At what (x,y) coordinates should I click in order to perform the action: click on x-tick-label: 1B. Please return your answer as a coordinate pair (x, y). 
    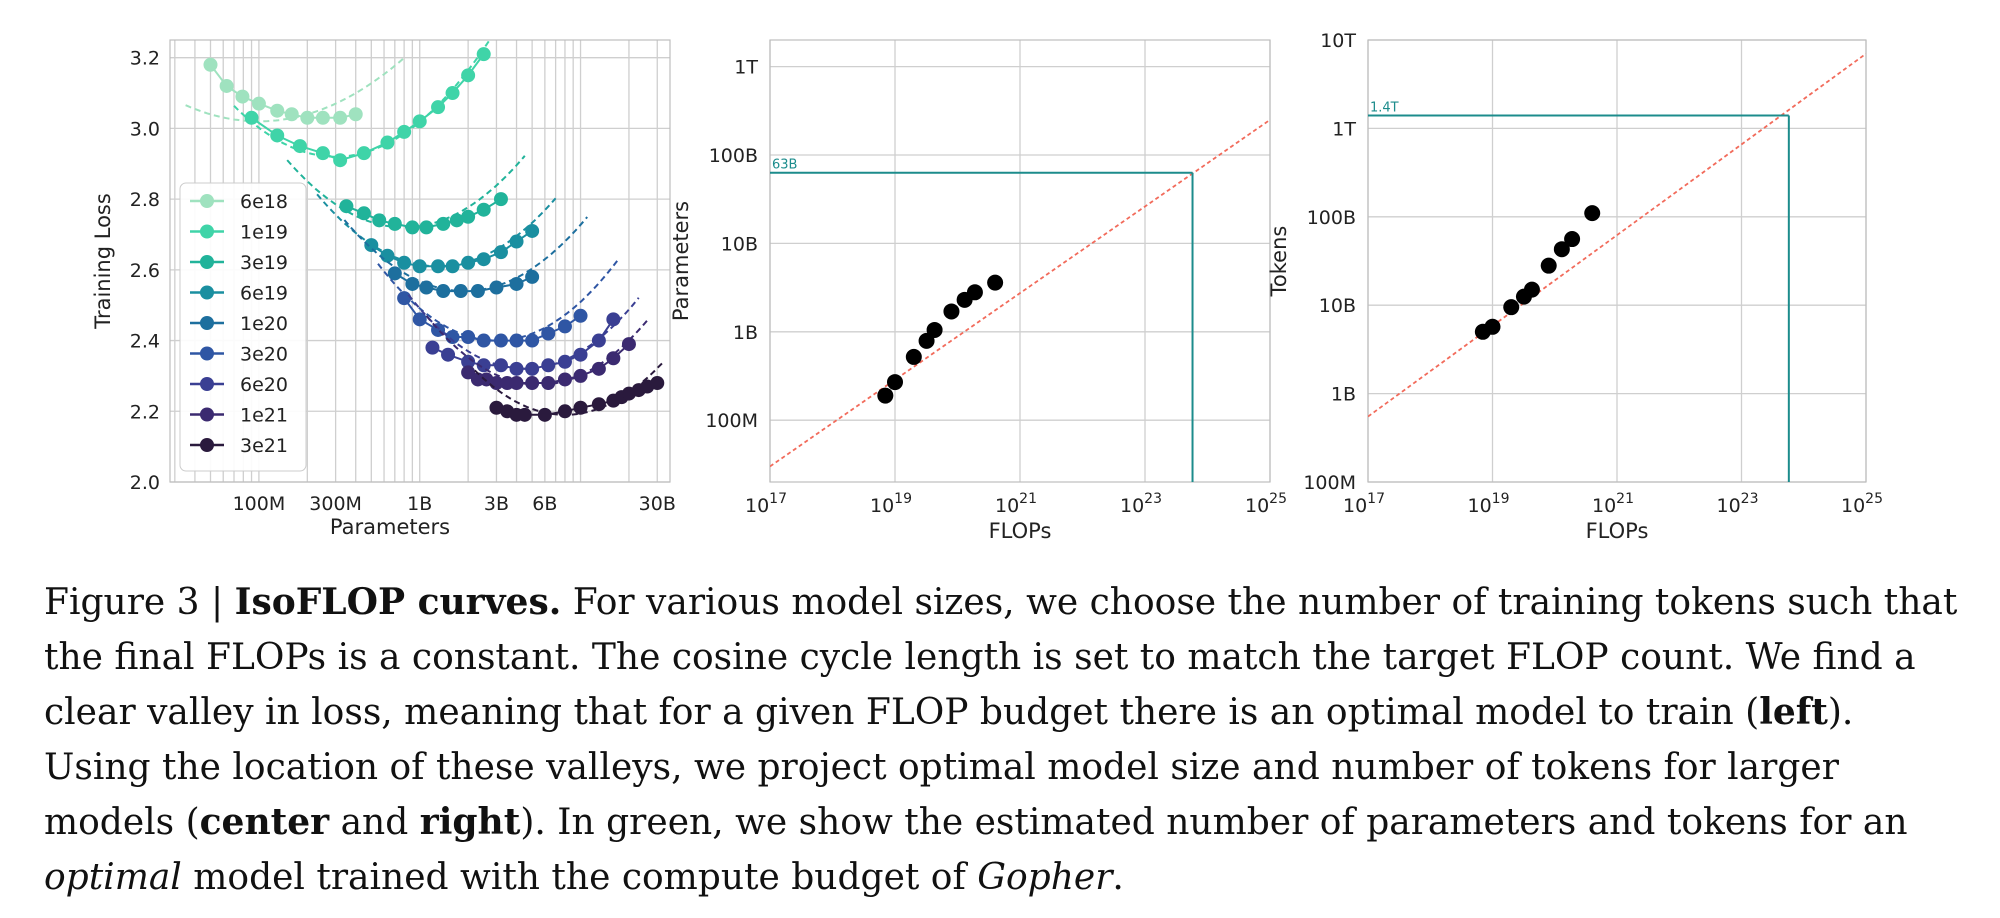
    Looking at the image, I should click on (419, 504).